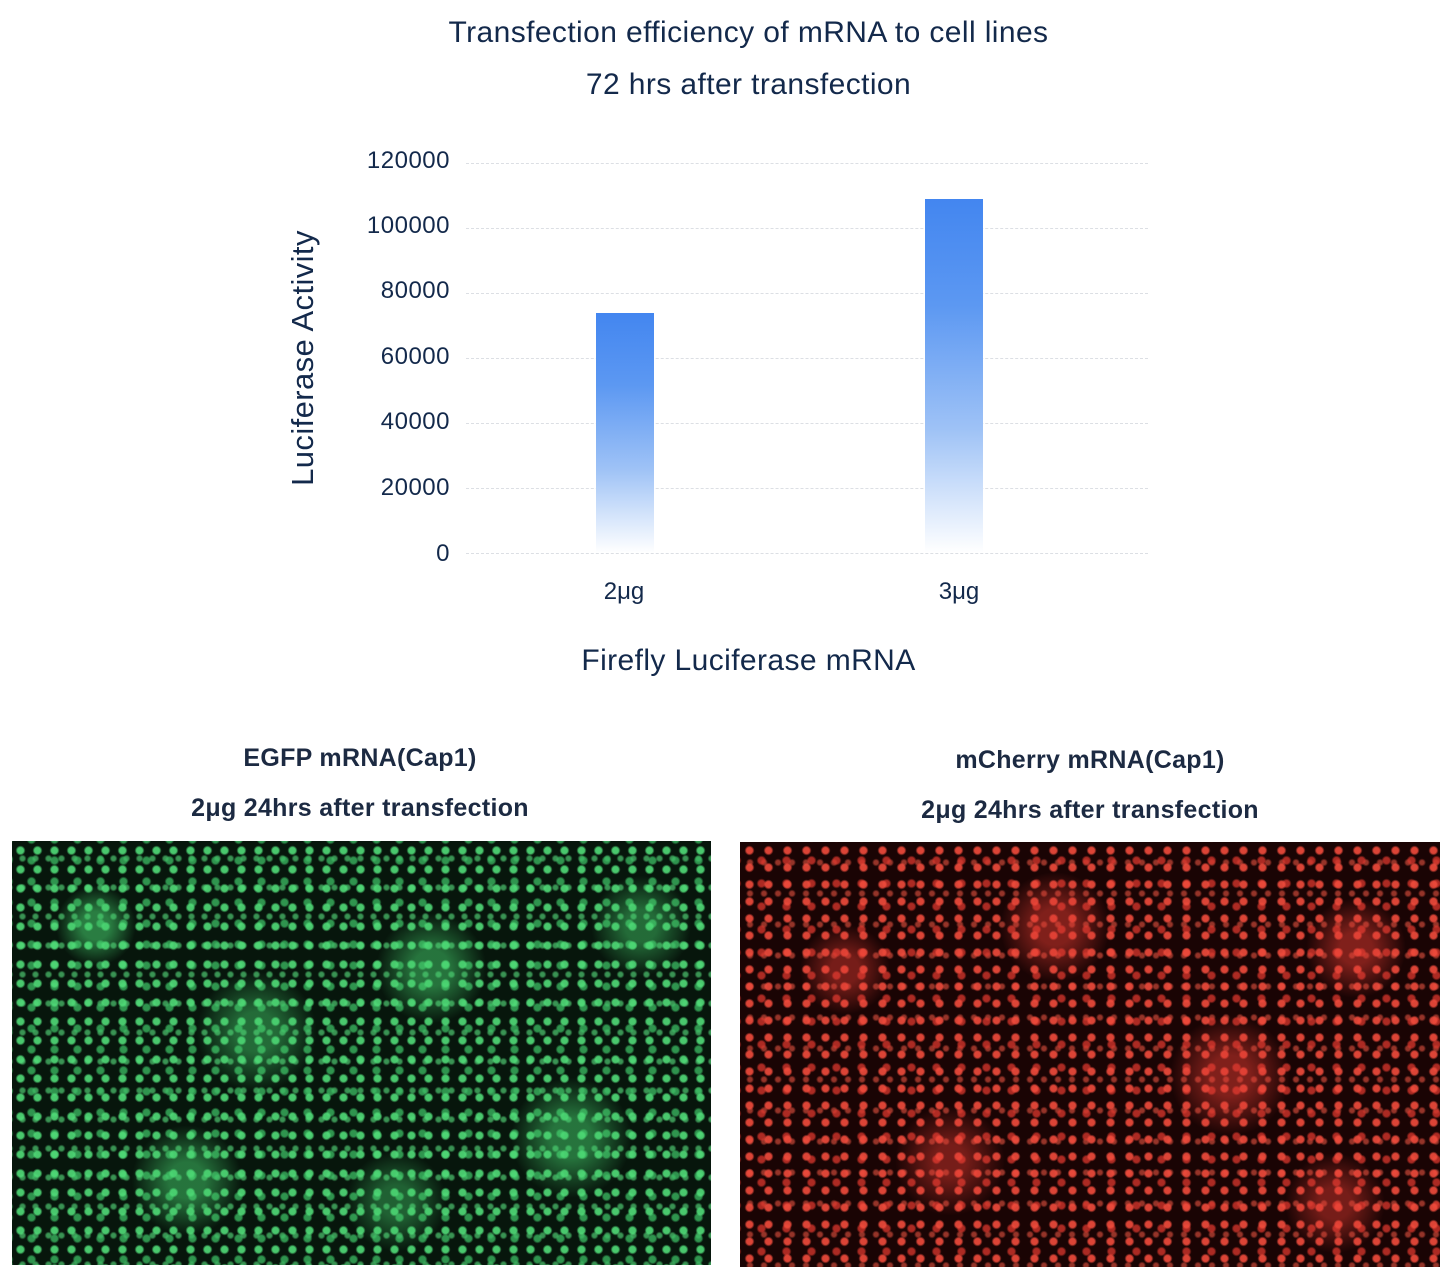 The image size is (1454, 1278). What do you see at coordinates (360, 808) in the screenshot?
I see `egfp-caption-subtitle: 2μg 24hrs after transfection` at bounding box center [360, 808].